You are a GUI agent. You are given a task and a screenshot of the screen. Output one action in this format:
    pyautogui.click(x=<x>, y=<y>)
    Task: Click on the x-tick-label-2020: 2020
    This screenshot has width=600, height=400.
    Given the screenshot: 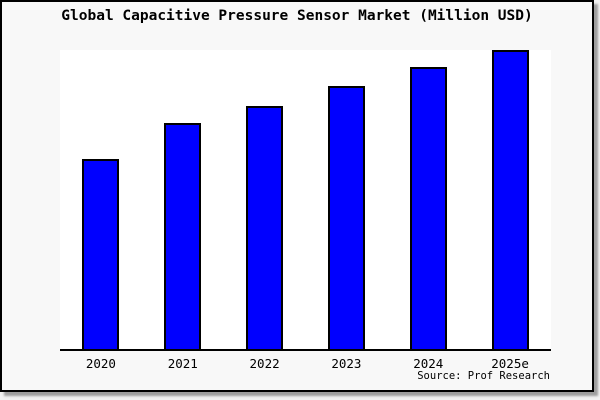 What is the action you would take?
    pyautogui.click(x=100, y=363)
    